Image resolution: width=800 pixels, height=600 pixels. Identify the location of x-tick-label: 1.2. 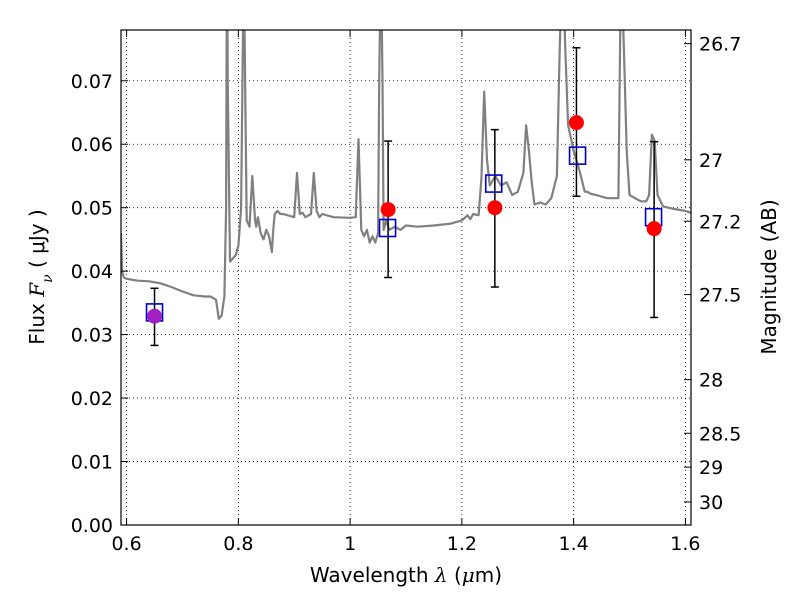
(462, 544).